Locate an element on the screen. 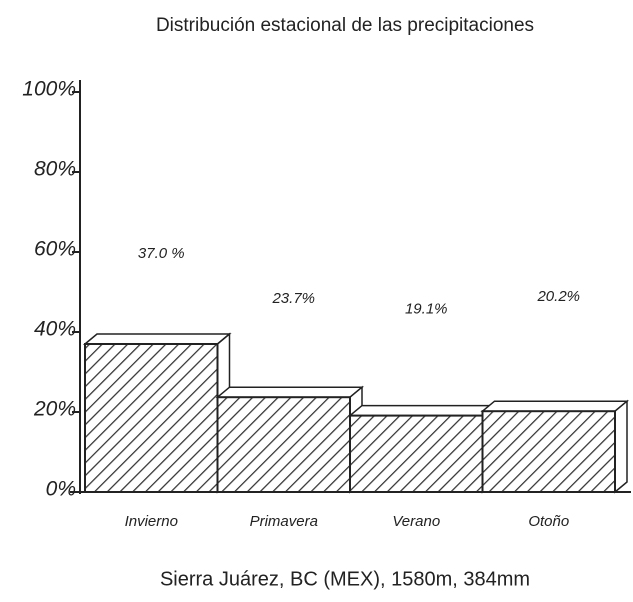 Image resolution: width=633 pixels, height=602 pixels. y-tick-label: 100% is located at coordinates (49, 89).